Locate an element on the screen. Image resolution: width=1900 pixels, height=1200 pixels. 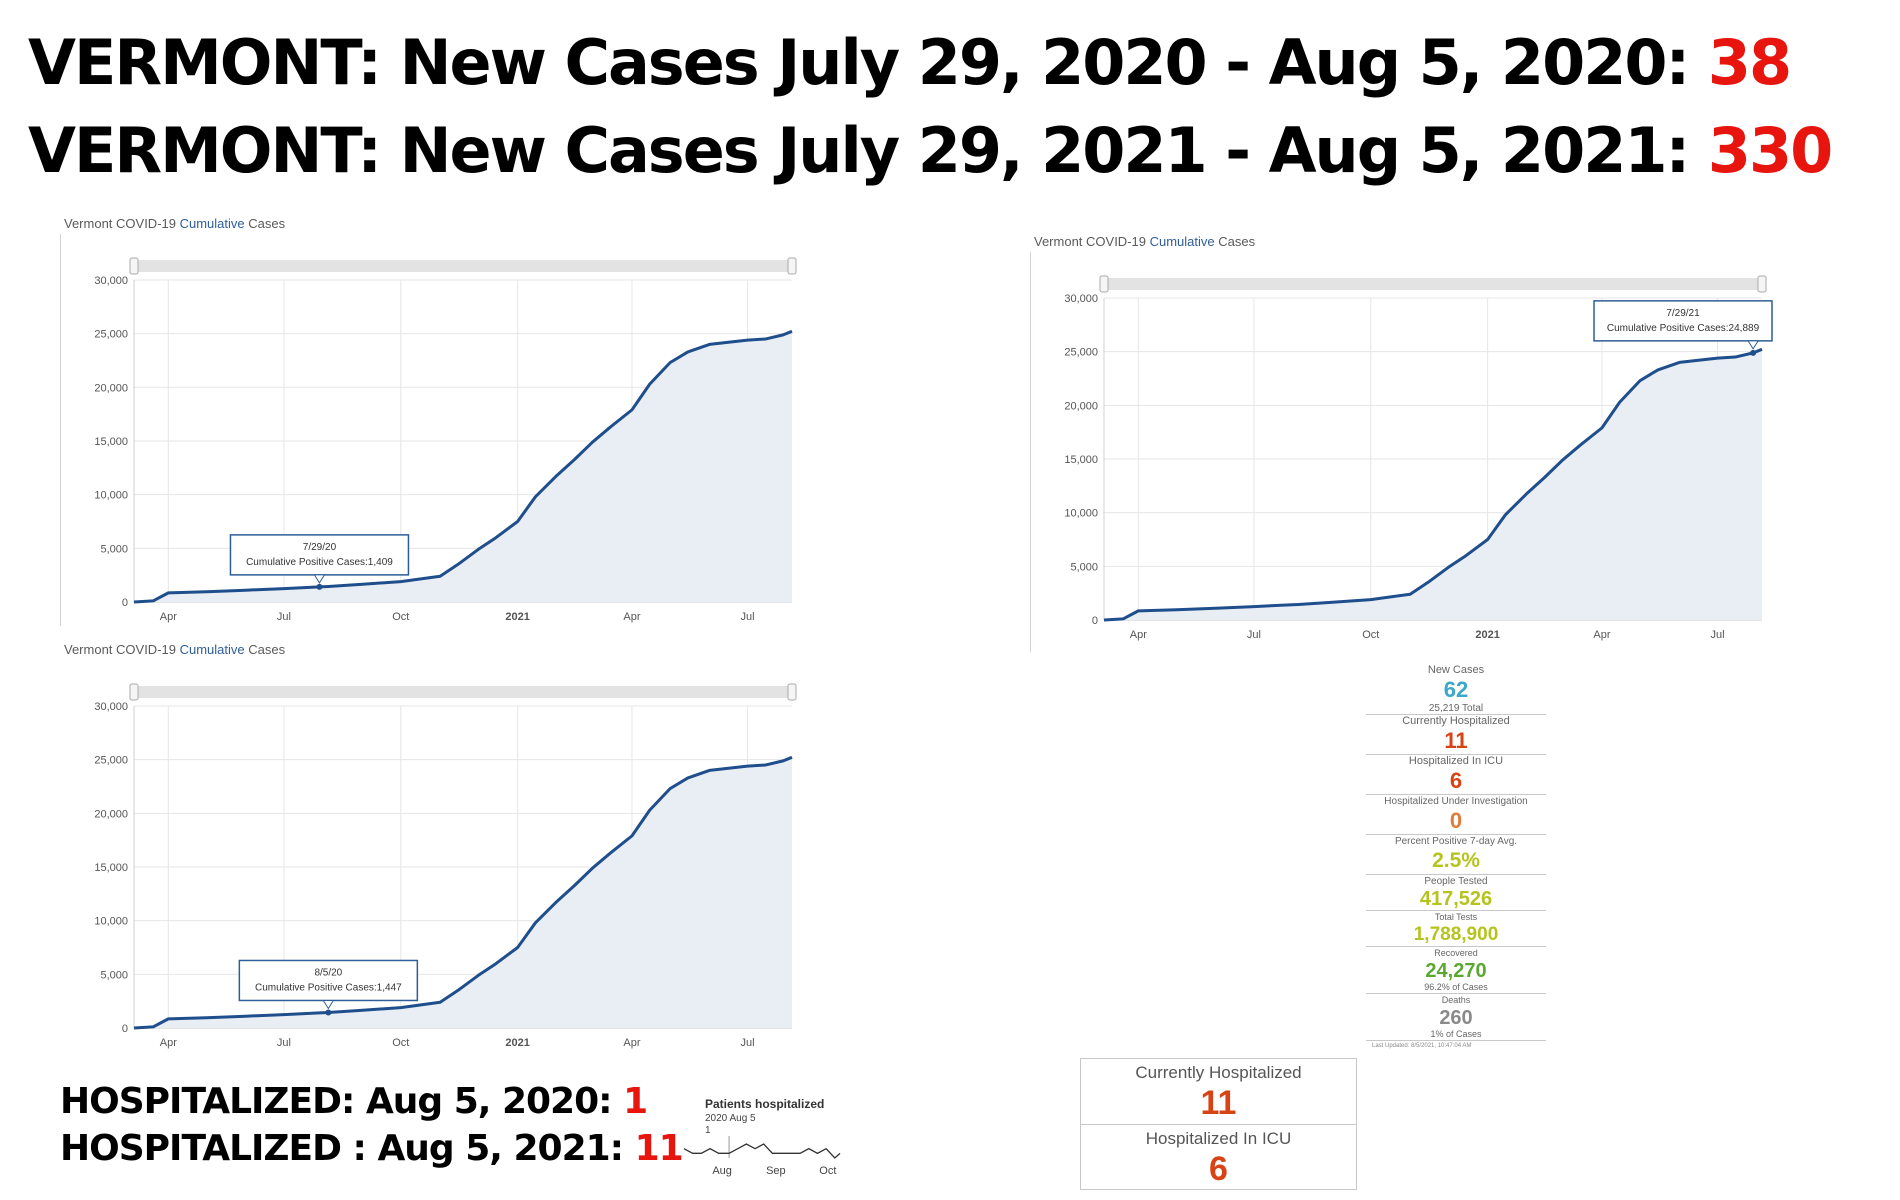
tooltip: 8/5/20 Cumulative Positive Cases:1,447 is located at coordinates (328, 984).